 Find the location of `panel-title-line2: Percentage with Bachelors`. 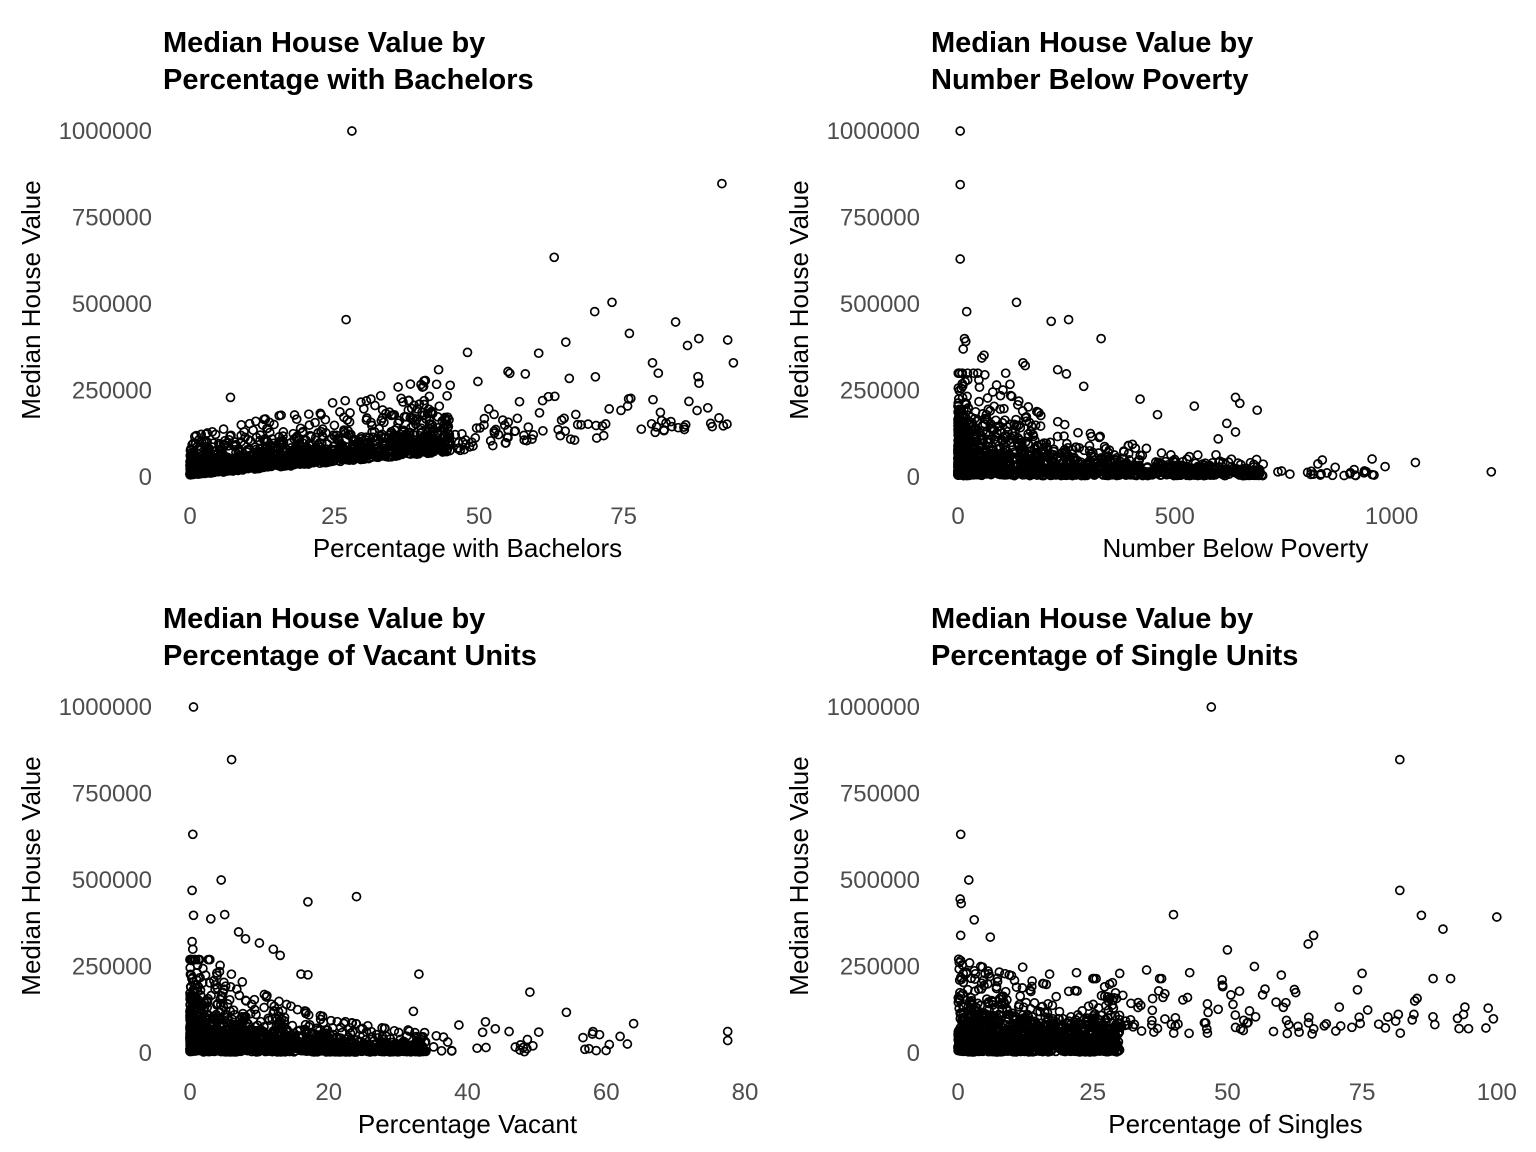

panel-title-line2: Percentage with Bachelors is located at coordinates (348, 80).